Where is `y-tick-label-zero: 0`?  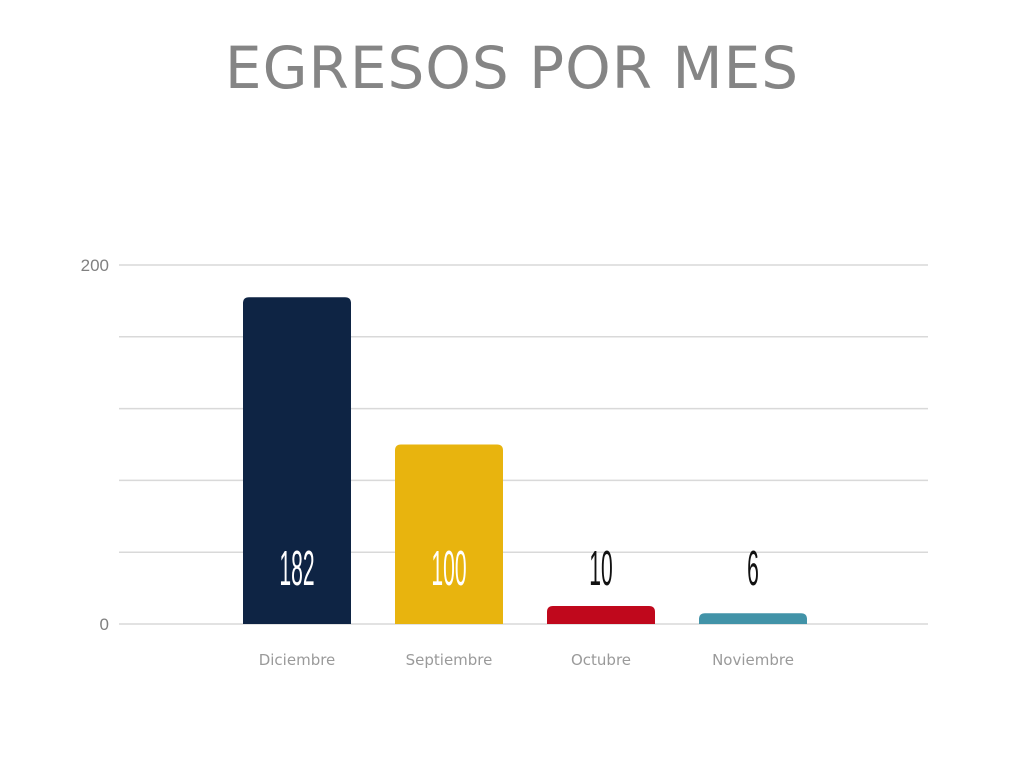
y-tick-label-zero: 0 is located at coordinates (104, 624).